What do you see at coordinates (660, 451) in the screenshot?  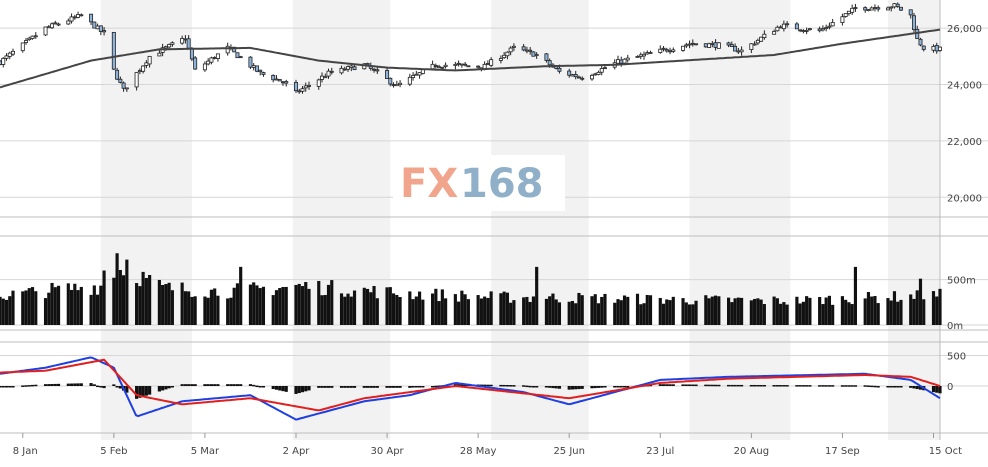 I see `x-tick-label: 23 Jul` at bounding box center [660, 451].